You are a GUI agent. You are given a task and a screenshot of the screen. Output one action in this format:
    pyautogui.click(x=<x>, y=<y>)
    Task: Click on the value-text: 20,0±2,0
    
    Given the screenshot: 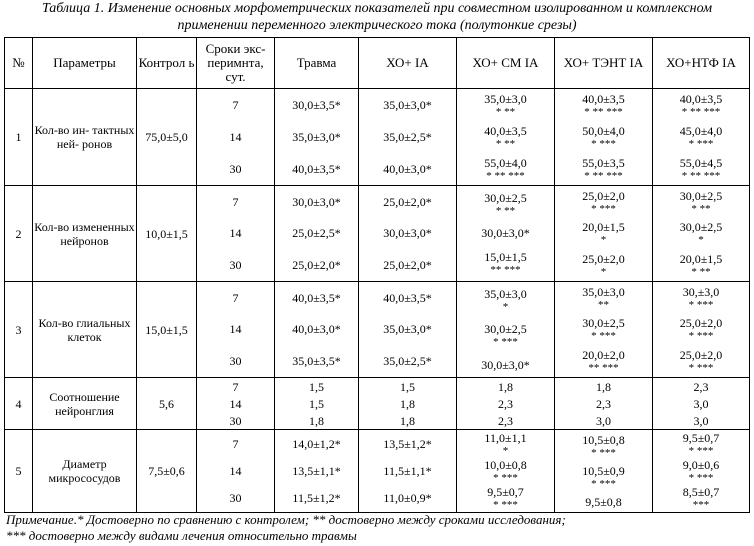 What is the action you would take?
    pyautogui.click(x=603, y=355)
    